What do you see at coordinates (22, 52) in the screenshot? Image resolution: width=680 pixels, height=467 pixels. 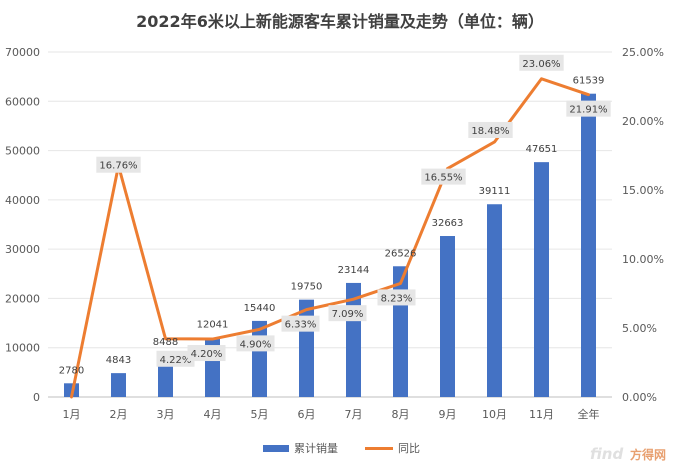 I see `y-left-tick: 70000` at bounding box center [22, 52].